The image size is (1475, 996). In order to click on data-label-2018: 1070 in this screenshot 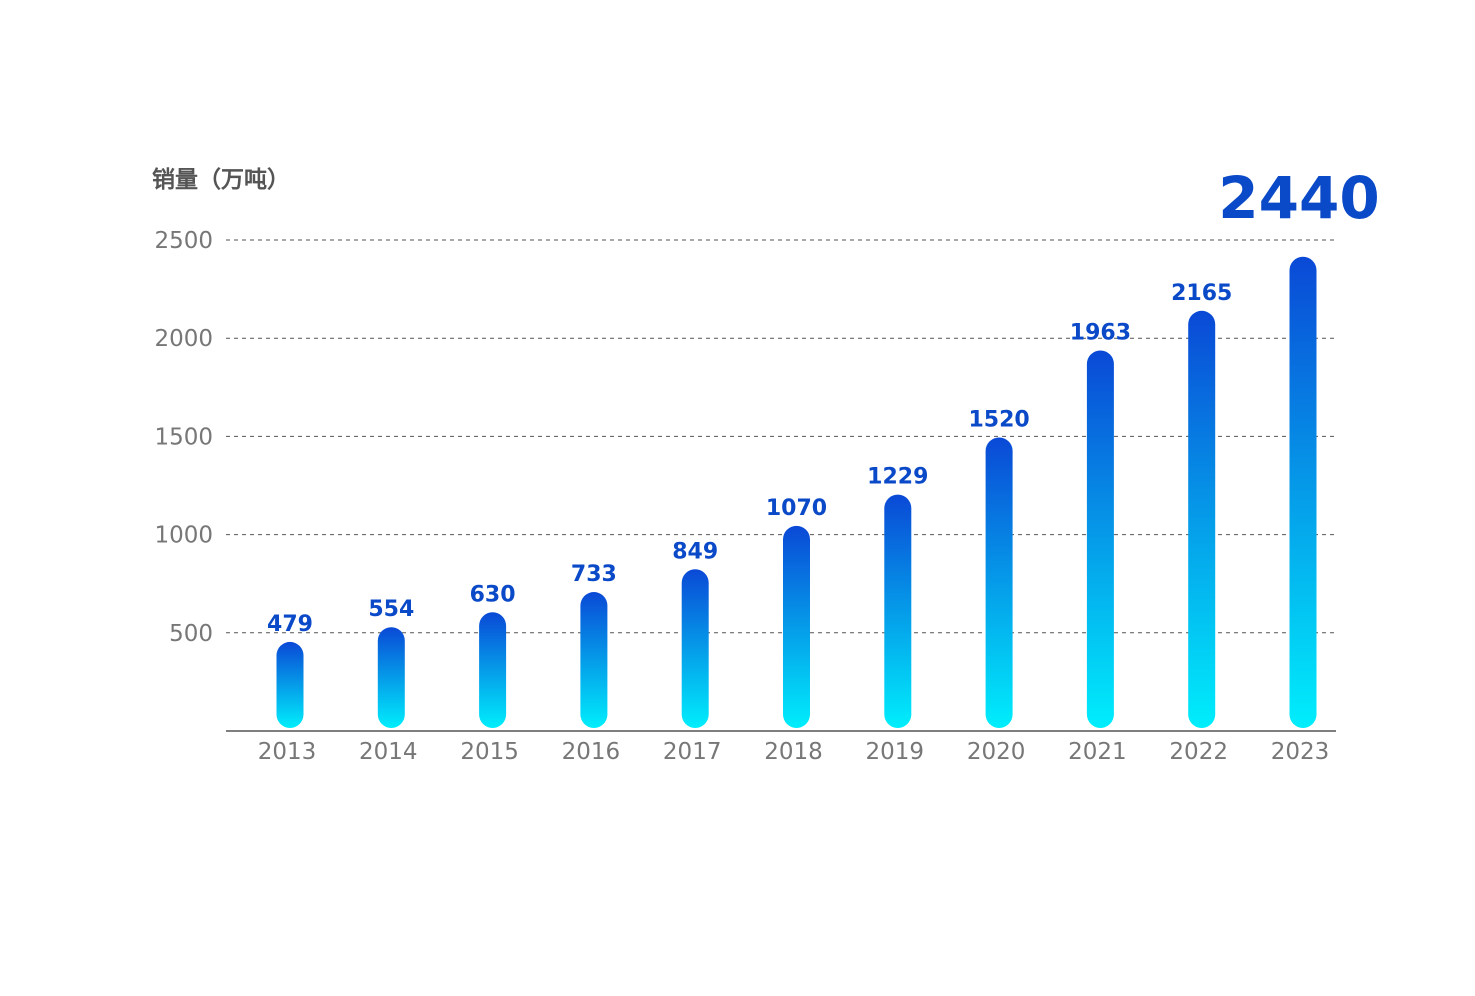, I will do `click(796, 508)`.